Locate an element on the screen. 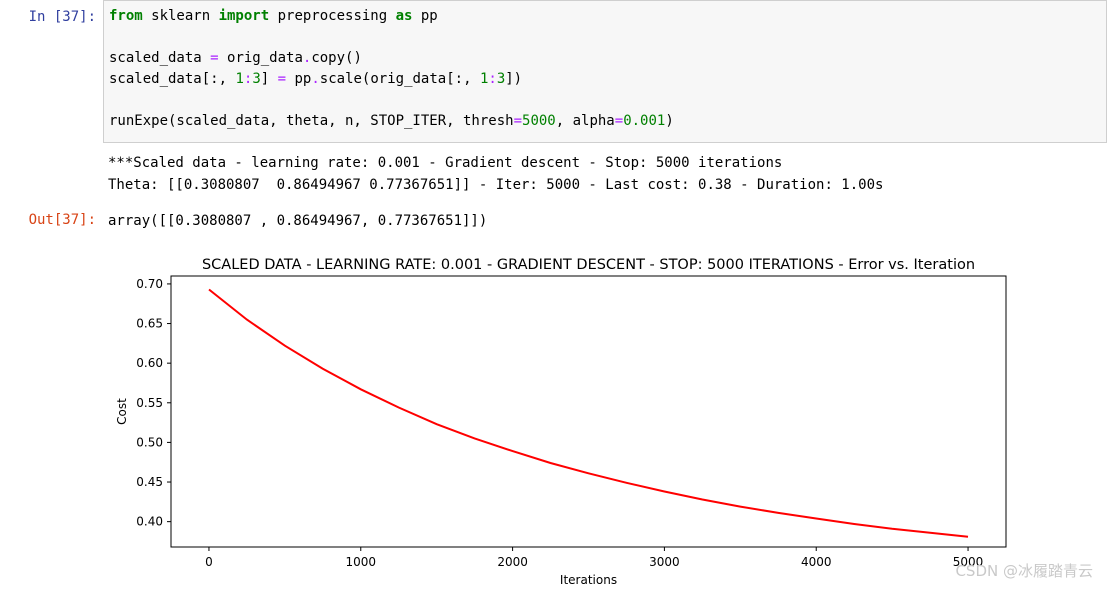  x-tick-label: 4000 is located at coordinates (816, 562).